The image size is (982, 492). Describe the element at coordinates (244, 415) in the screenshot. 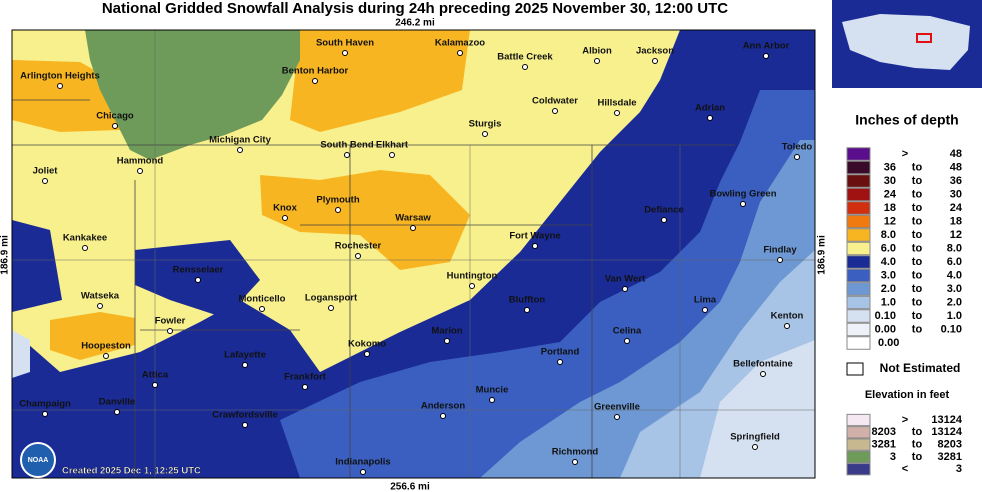

I see `city-label: Crawfordsville` at that location.